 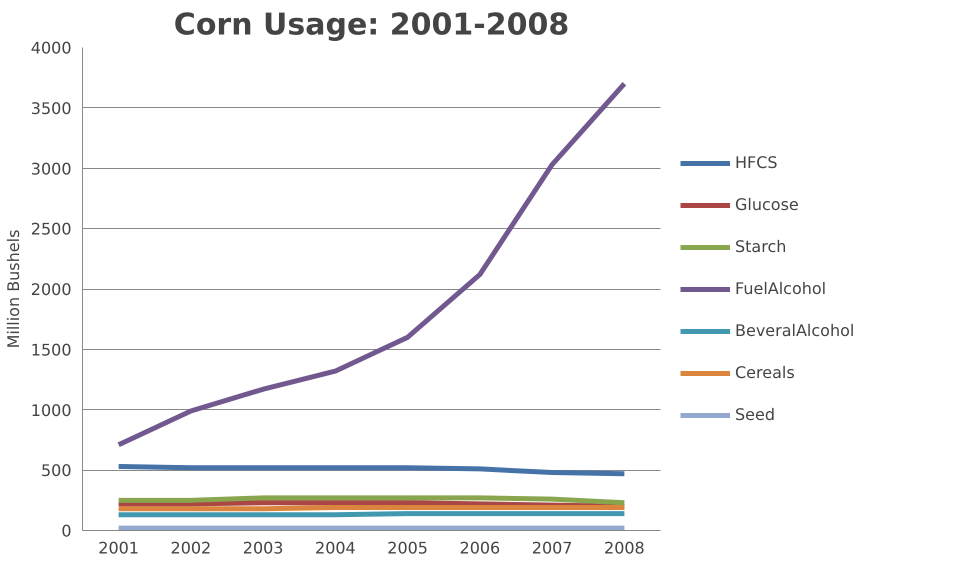 What do you see at coordinates (51, 350) in the screenshot?
I see `y-tick-label: 1500` at bounding box center [51, 350].